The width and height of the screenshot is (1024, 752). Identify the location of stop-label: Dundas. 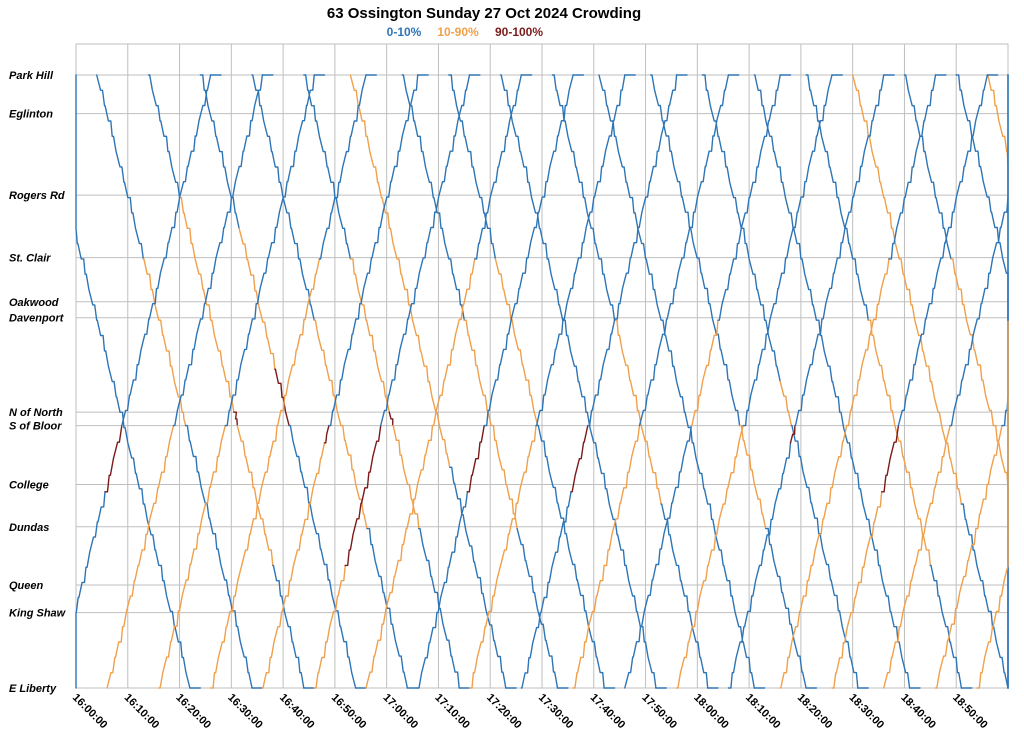
(29, 528).